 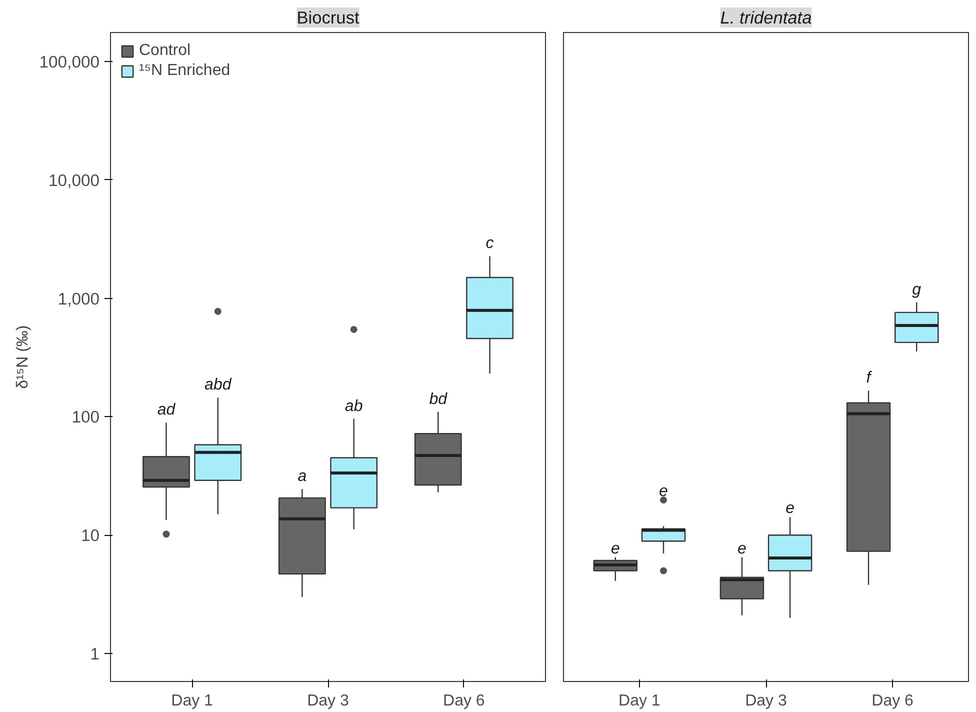 What do you see at coordinates (69, 62) in the screenshot?
I see `y-tick-label: 100,000` at bounding box center [69, 62].